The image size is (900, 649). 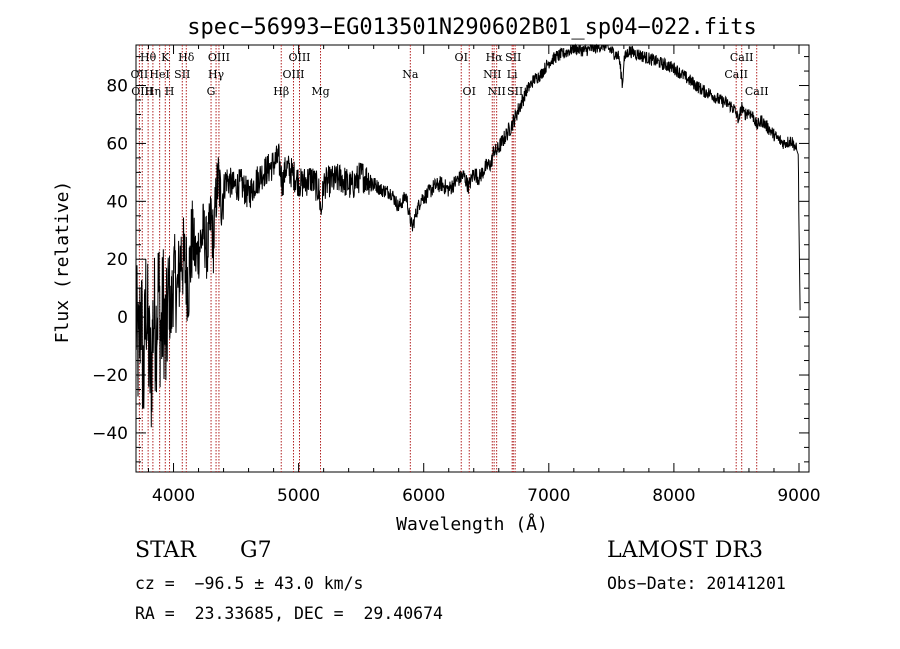 What do you see at coordinates (696, 583) in the screenshot?
I see `observation-date: Obs−Date: 20141201` at bounding box center [696, 583].